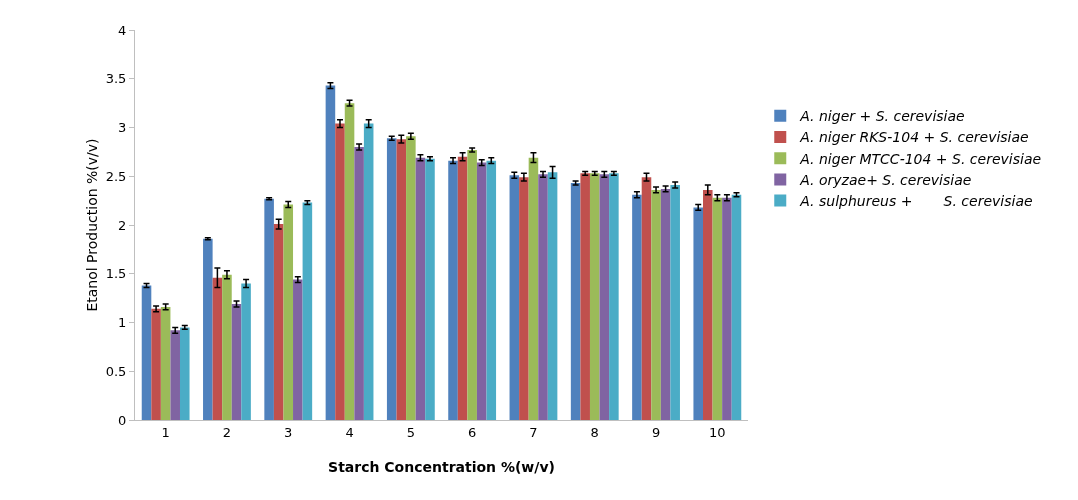  I want to click on x-axis-title: Starch Concentration %(w/v), so click(441, 467).